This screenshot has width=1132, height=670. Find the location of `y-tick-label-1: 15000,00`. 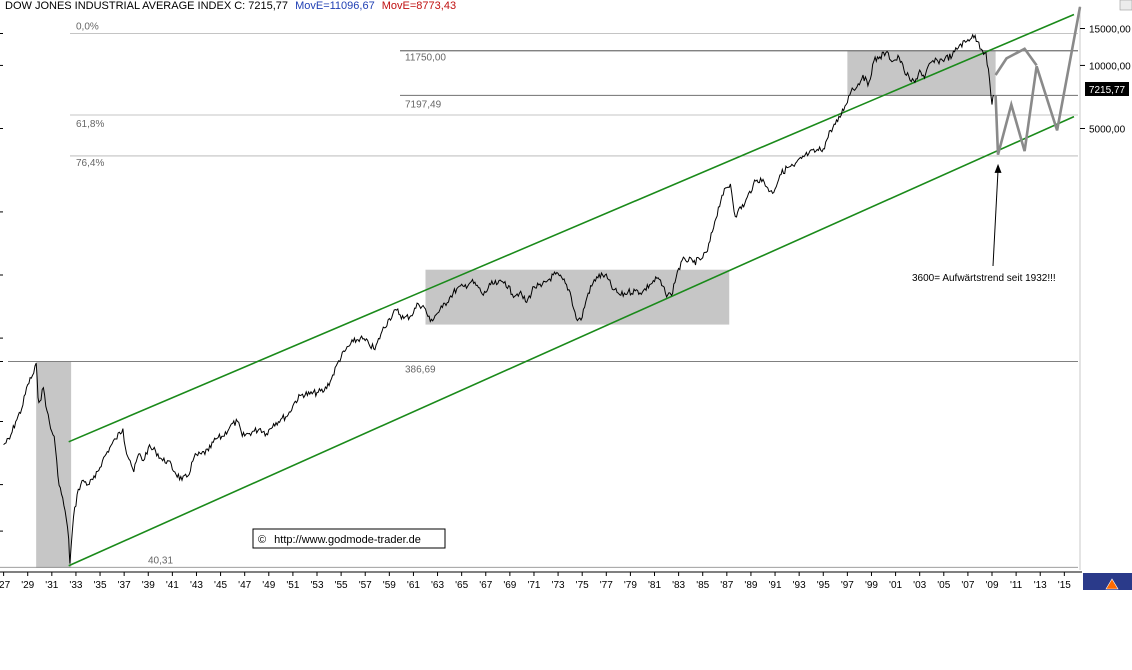

y-tick-label-1: 15000,00 is located at coordinates (1110, 30).